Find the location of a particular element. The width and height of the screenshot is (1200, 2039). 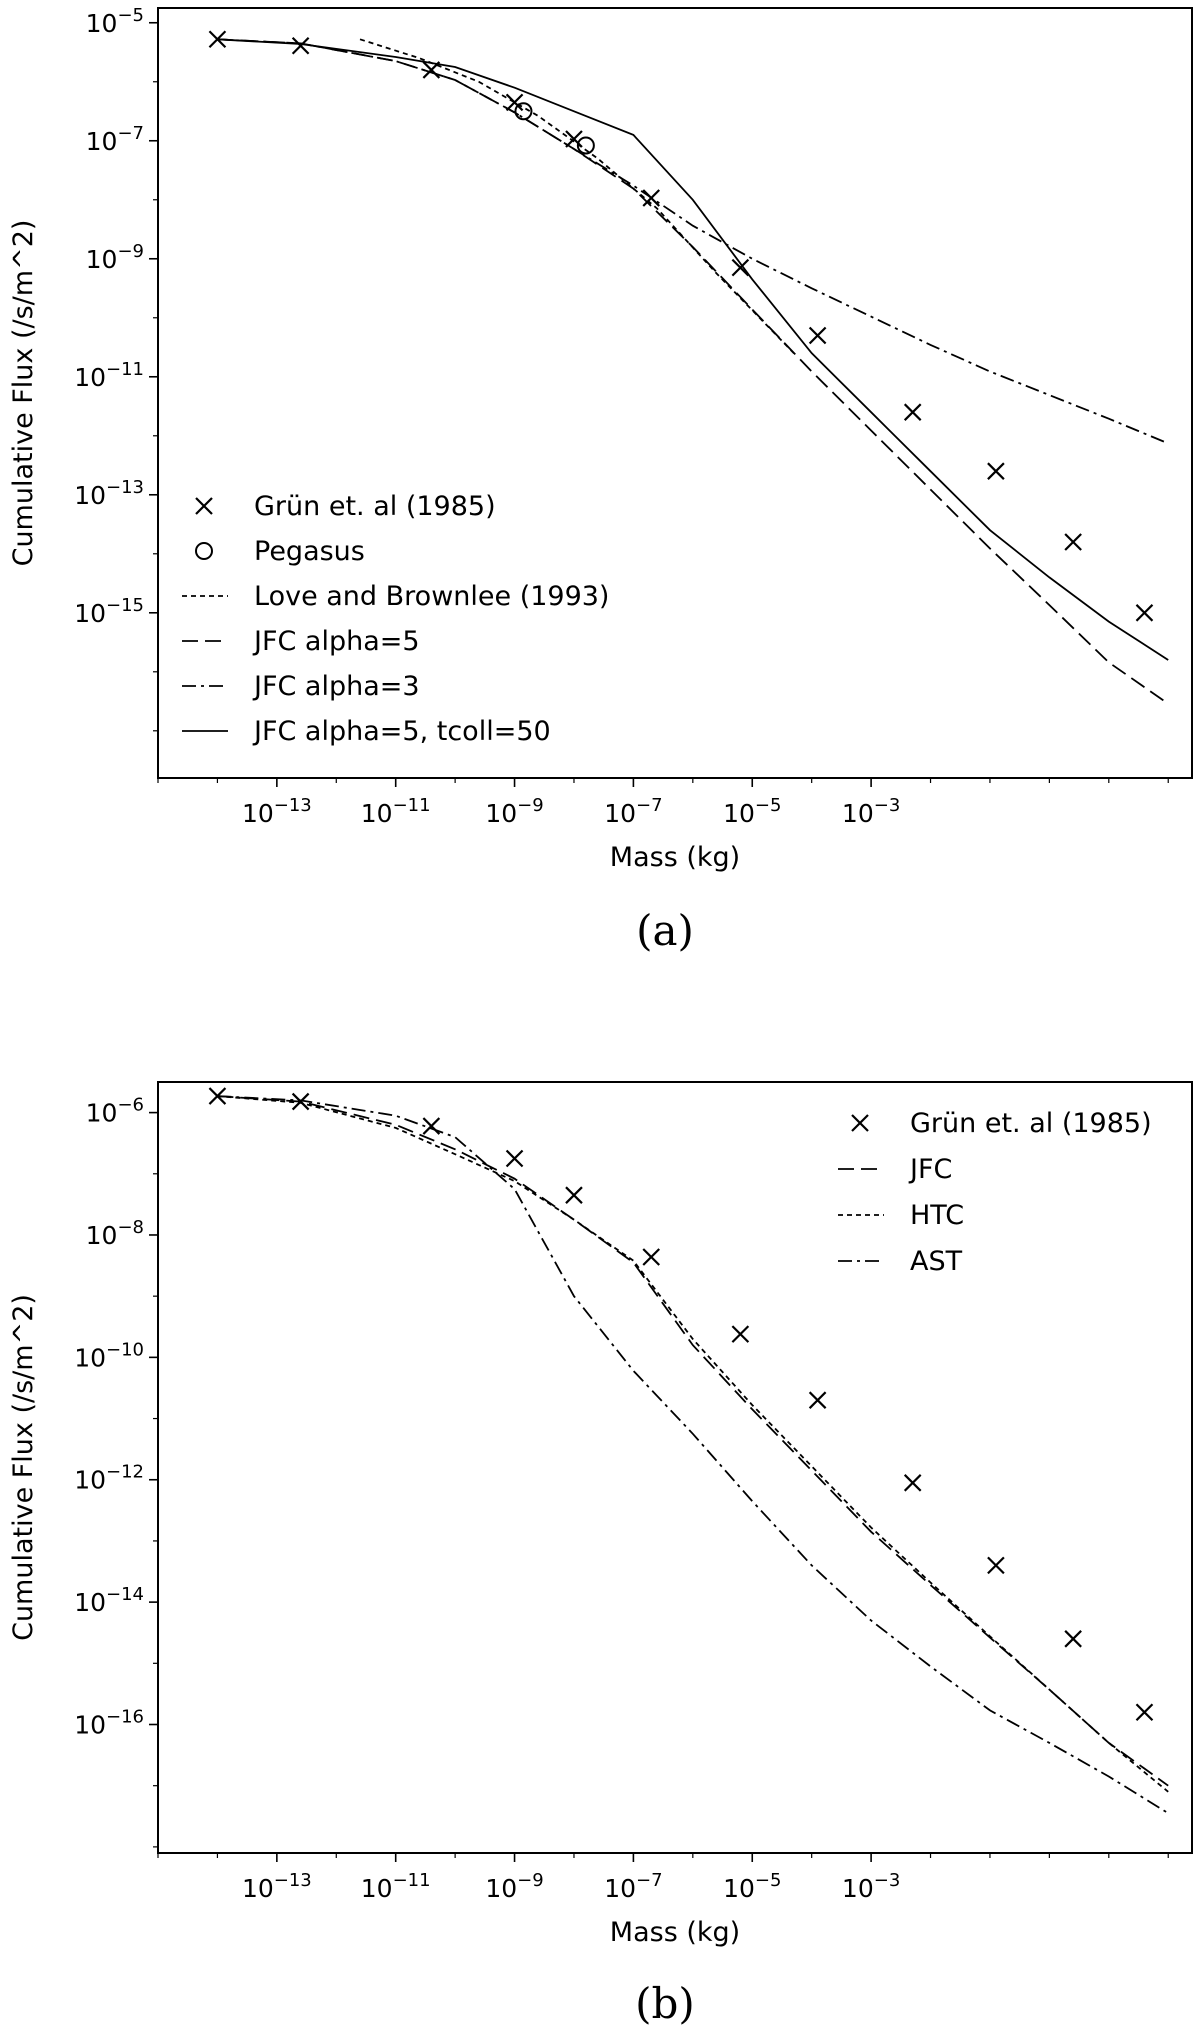

legend-label: HTC is located at coordinates (937, 1215).